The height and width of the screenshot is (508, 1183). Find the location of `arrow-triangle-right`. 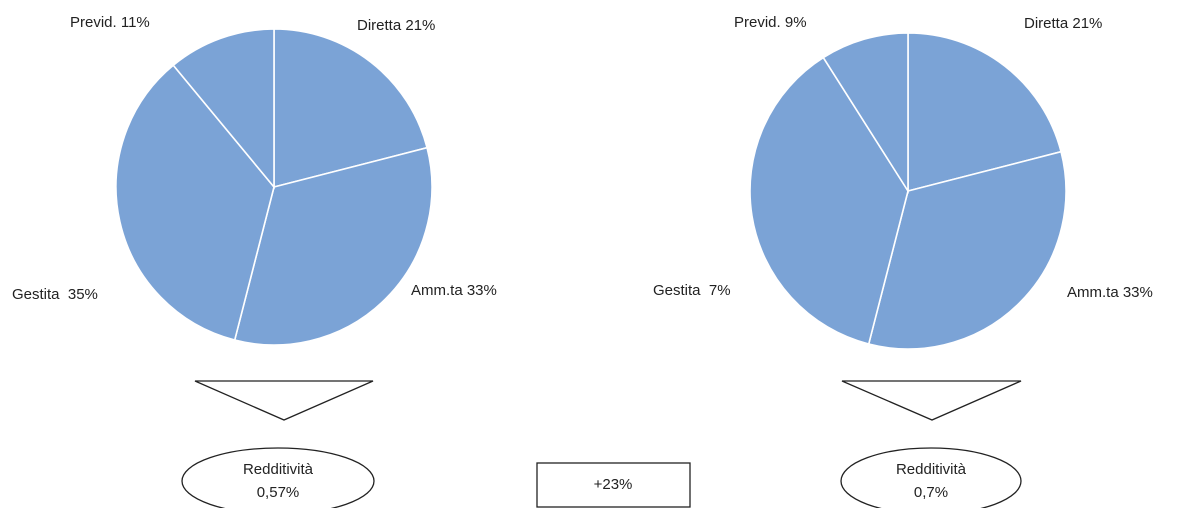

arrow-triangle-right is located at coordinates (931, 400).